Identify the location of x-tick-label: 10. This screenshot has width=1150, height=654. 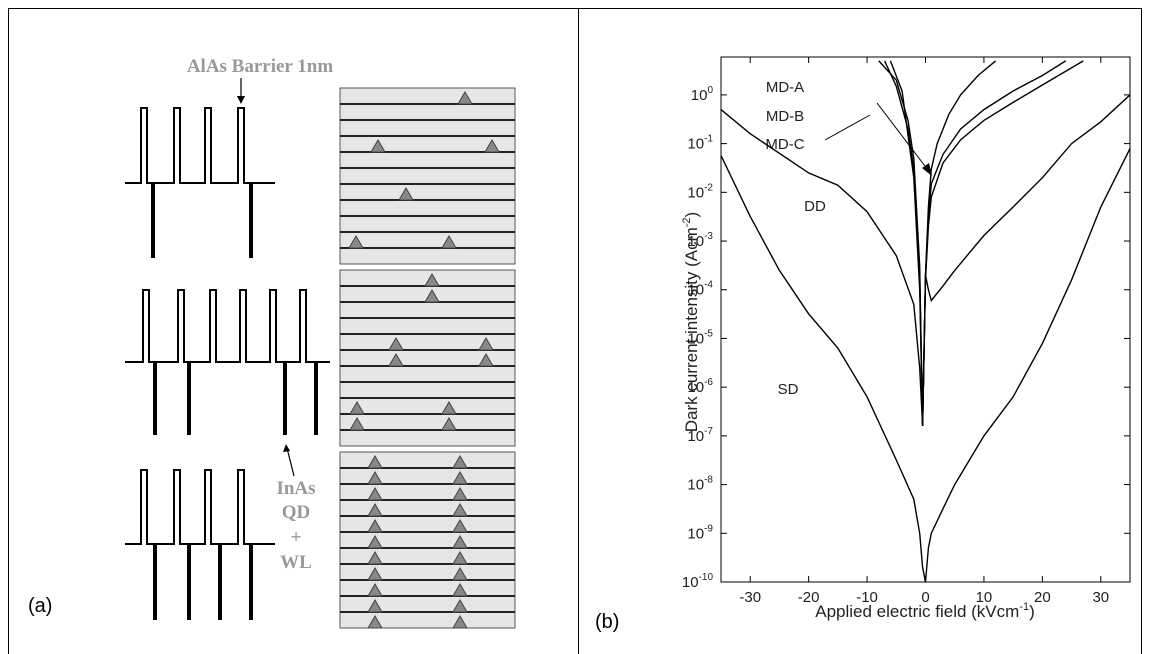
(984, 597).